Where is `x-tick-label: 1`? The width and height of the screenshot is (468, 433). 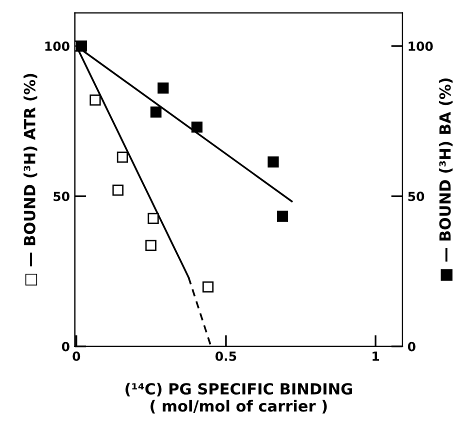
x-tick-label: 1 is located at coordinates (376, 356).